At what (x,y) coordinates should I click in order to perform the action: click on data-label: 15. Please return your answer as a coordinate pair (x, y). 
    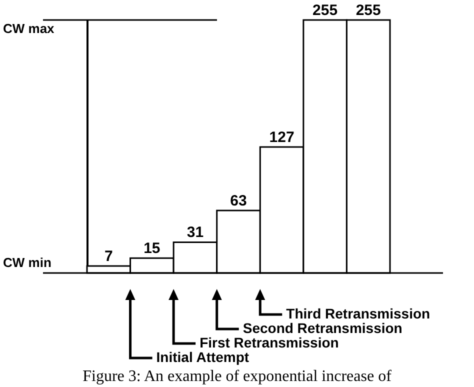
    Looking at the image, I should click on (152, 249).